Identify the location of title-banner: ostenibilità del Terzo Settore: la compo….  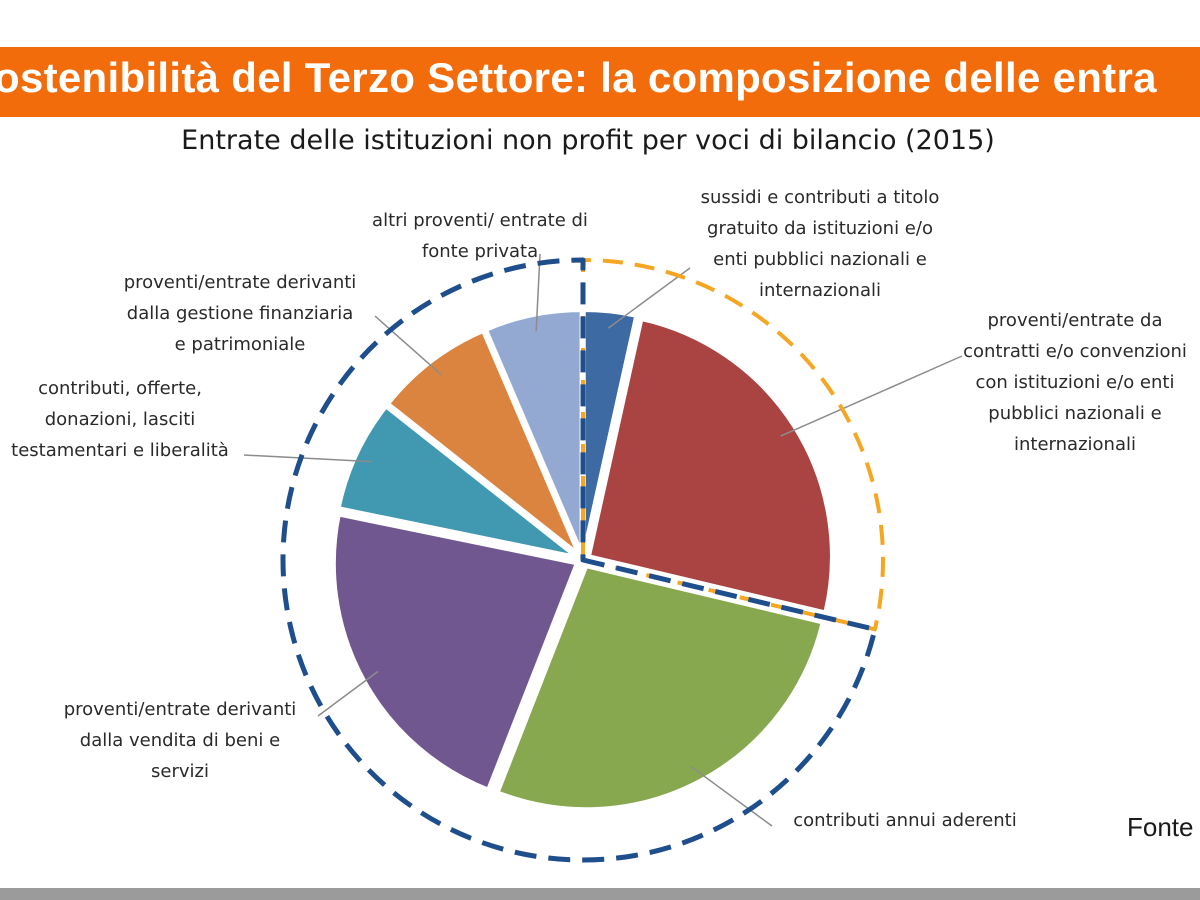
(600, 82).